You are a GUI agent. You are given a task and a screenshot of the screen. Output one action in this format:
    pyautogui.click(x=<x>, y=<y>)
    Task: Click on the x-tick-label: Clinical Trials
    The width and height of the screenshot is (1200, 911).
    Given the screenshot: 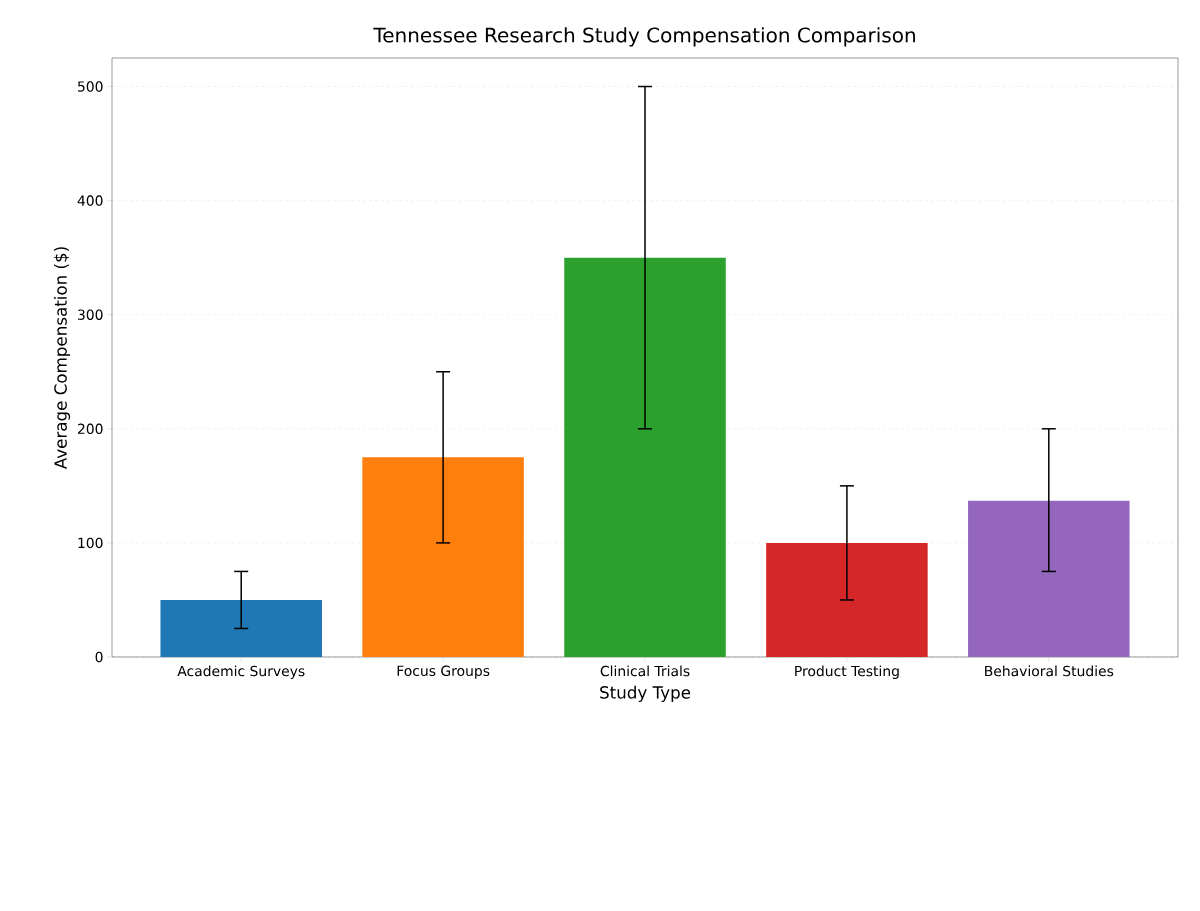 What is the action you would take?
    pyautogui.click(x=645, y=671)
    